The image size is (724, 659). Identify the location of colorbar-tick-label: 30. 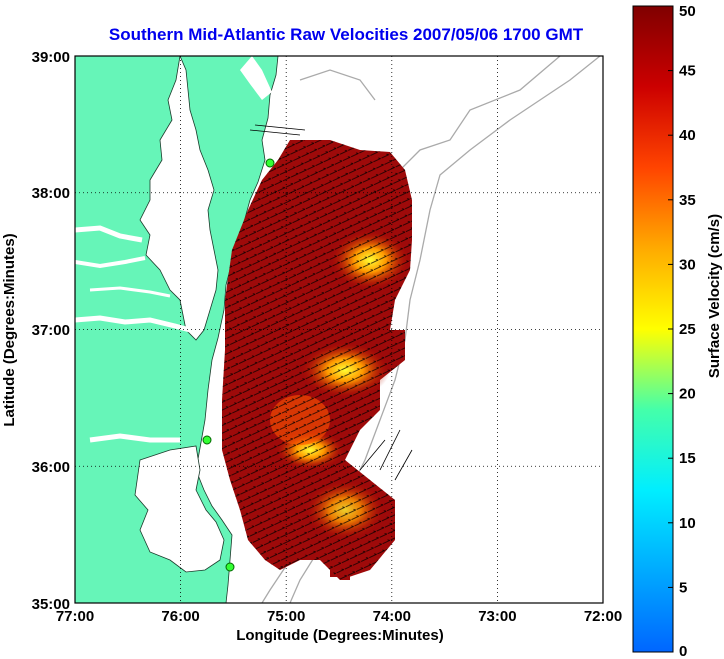
(687, 264).